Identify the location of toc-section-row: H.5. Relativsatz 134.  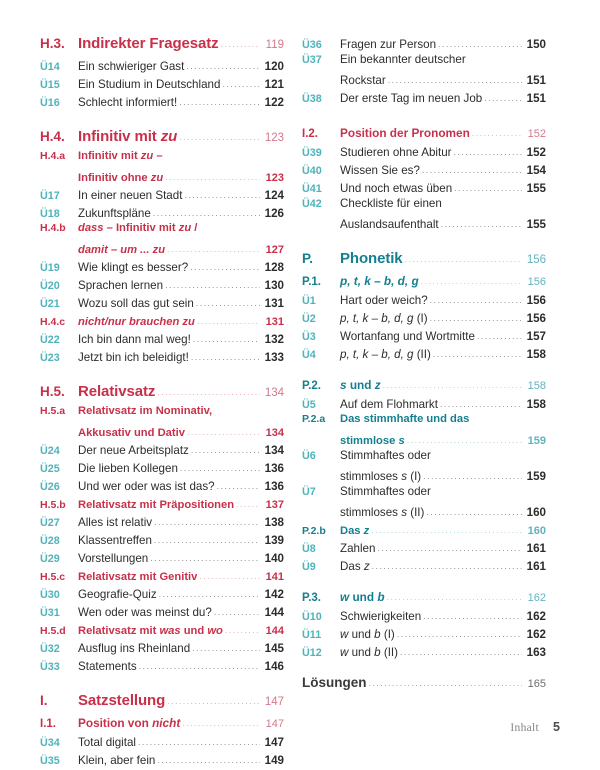
(162, 395).